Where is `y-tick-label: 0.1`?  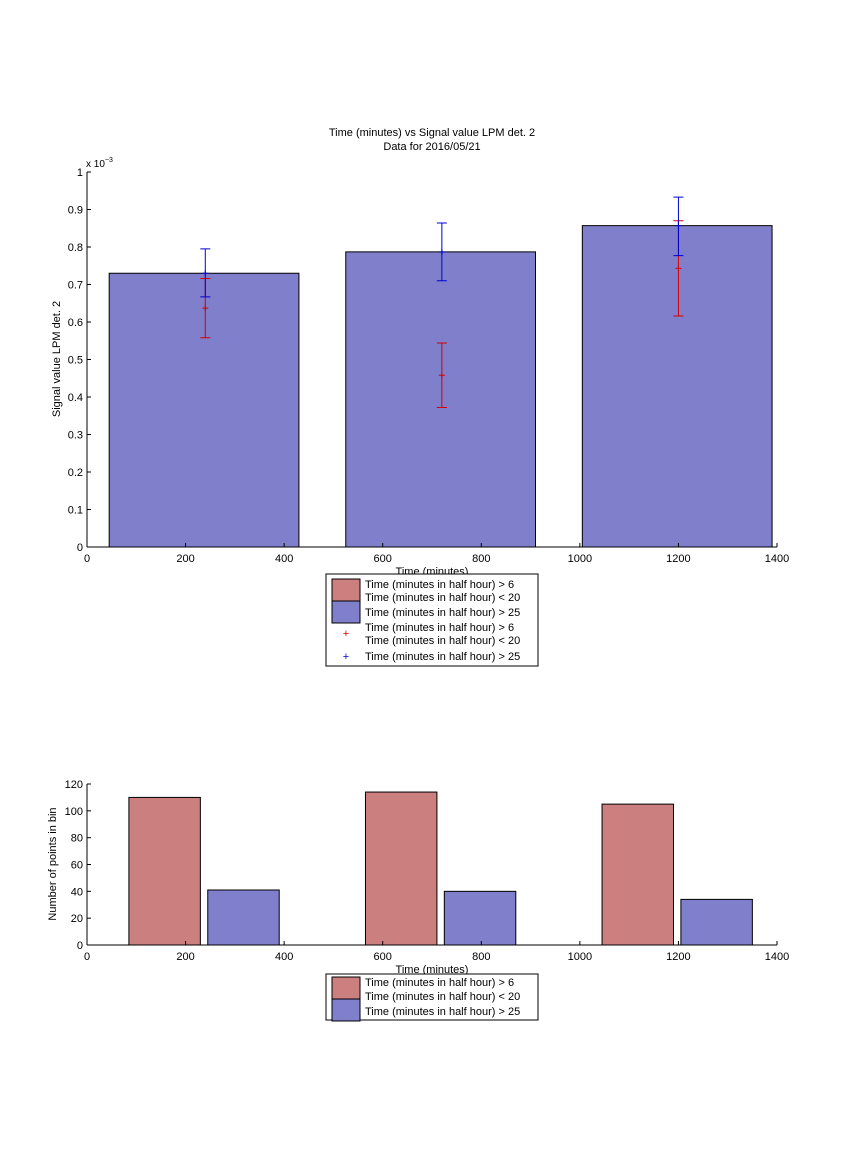 y-tick-label: 0.1 is located at coordinates (75, 511).